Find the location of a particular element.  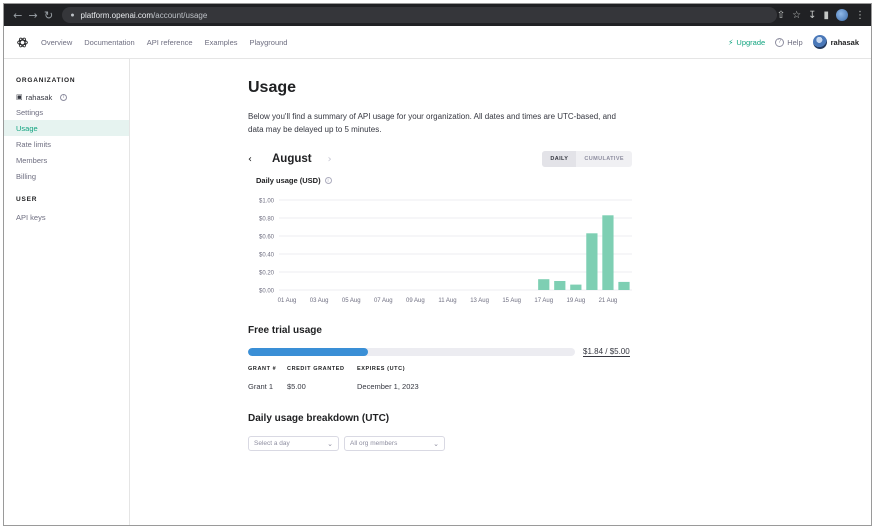

nav-api-reference: API reference is located at coordinates (169, 42).